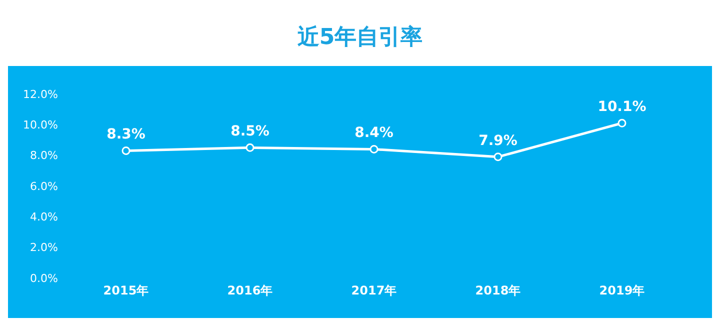  What do you see at coordinates (622, 107) in the screenshot?
I see `data-label: 10.1%` at bounding box center [622, 107].